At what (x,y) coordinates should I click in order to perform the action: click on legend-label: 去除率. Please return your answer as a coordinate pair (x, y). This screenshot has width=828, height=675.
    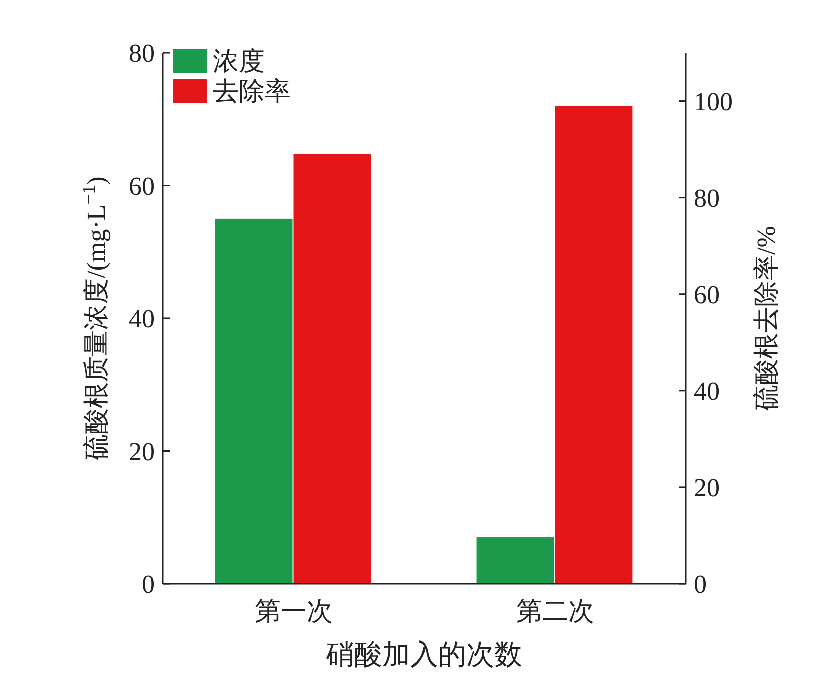
    Looking at the image, I should click on (252, 91).